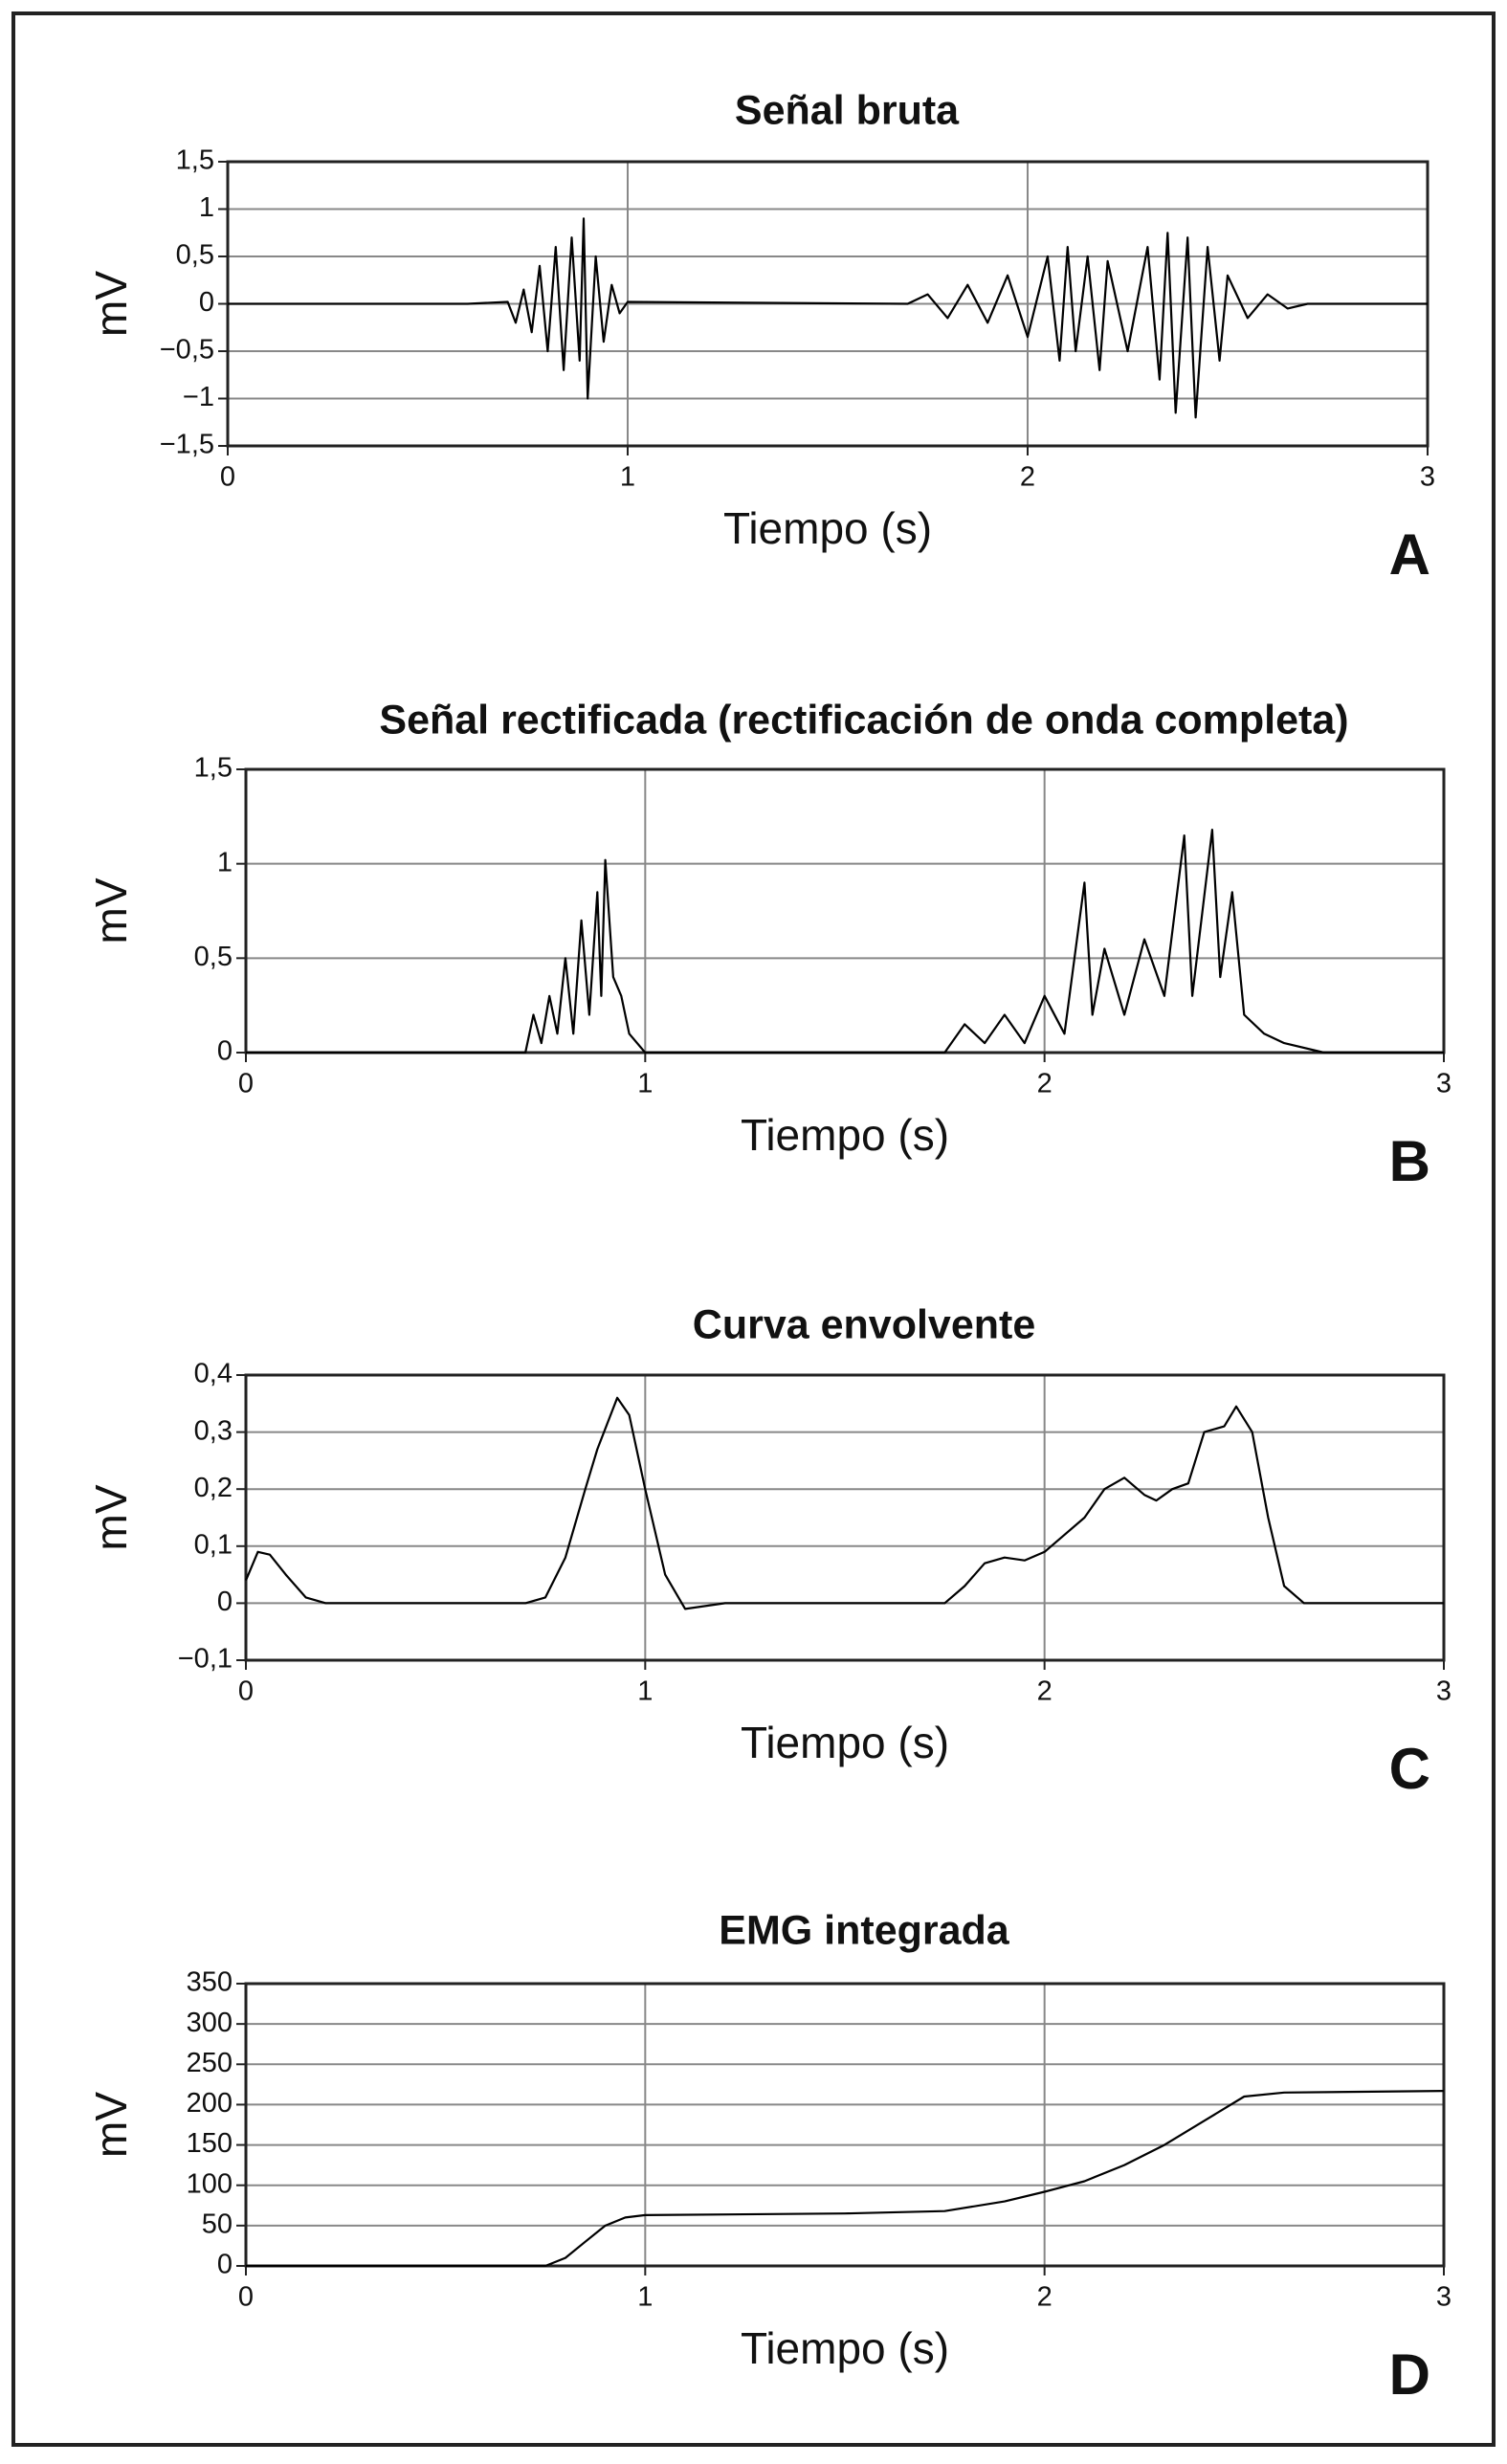  What do you see at coordinates (205, 1659) in the screenshot?
I see `y-tick-label: −0,1` at bounding box center [205, 1659].